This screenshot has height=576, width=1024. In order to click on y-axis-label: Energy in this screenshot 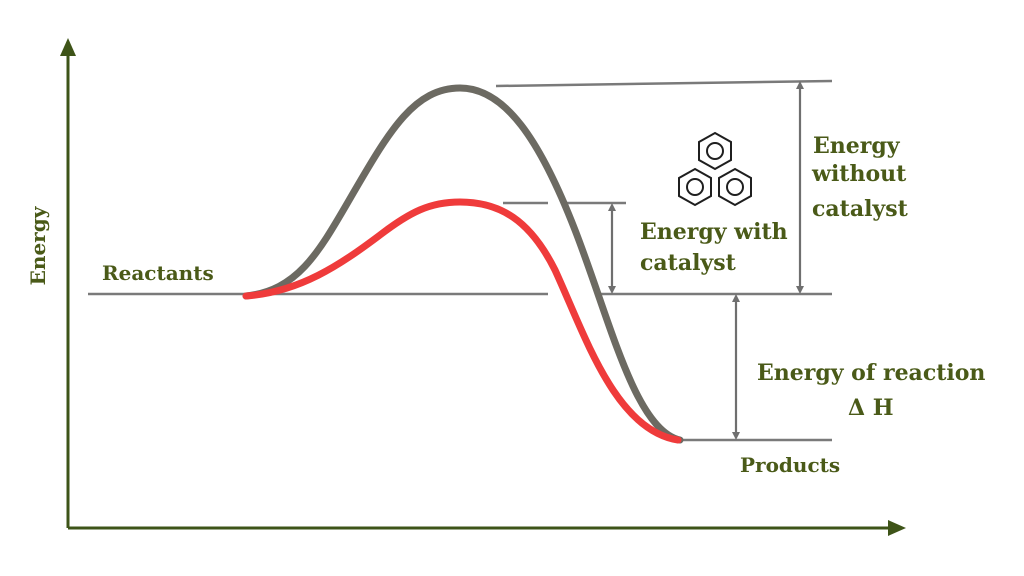, I will do `click(38, 245)`.